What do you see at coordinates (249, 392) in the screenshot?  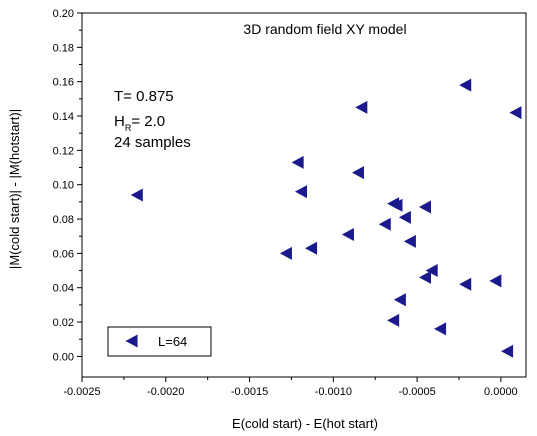 I see `x-tick-label: -0.0015` at bounding box center [249, 392].